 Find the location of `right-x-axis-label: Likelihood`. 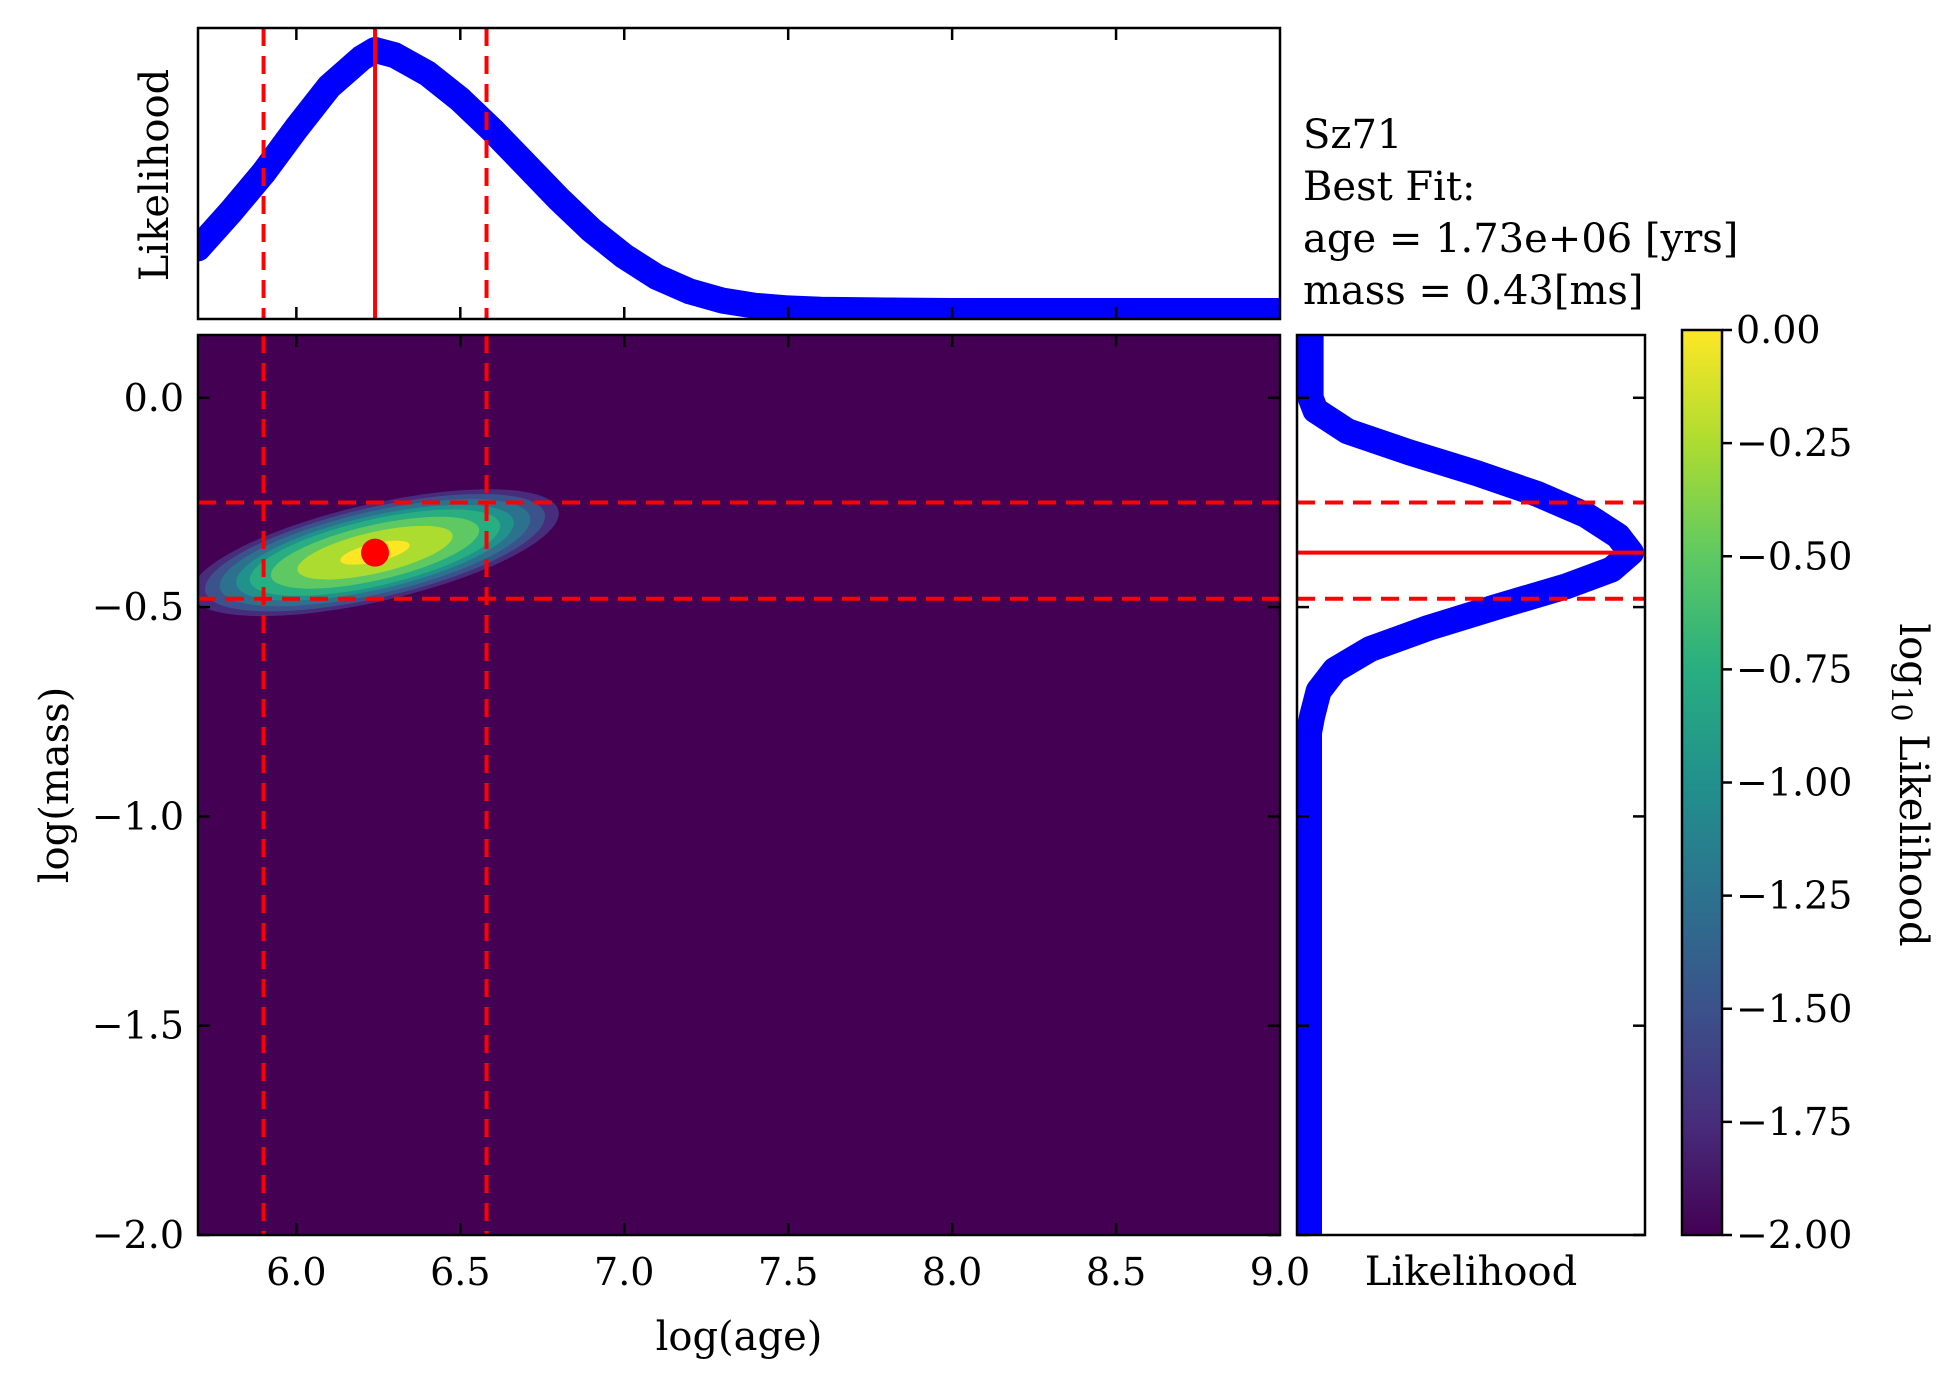

right-x-axis-label: Likelihood is located at coordinates (1471, 1272).